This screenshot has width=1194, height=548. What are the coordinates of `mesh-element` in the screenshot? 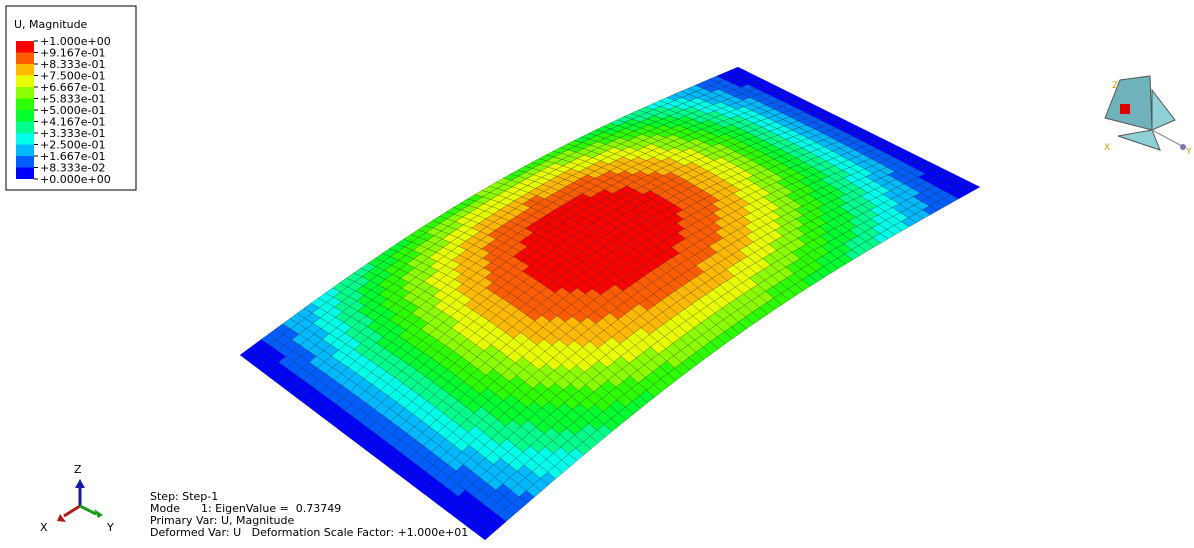 It's located at (972, 187).